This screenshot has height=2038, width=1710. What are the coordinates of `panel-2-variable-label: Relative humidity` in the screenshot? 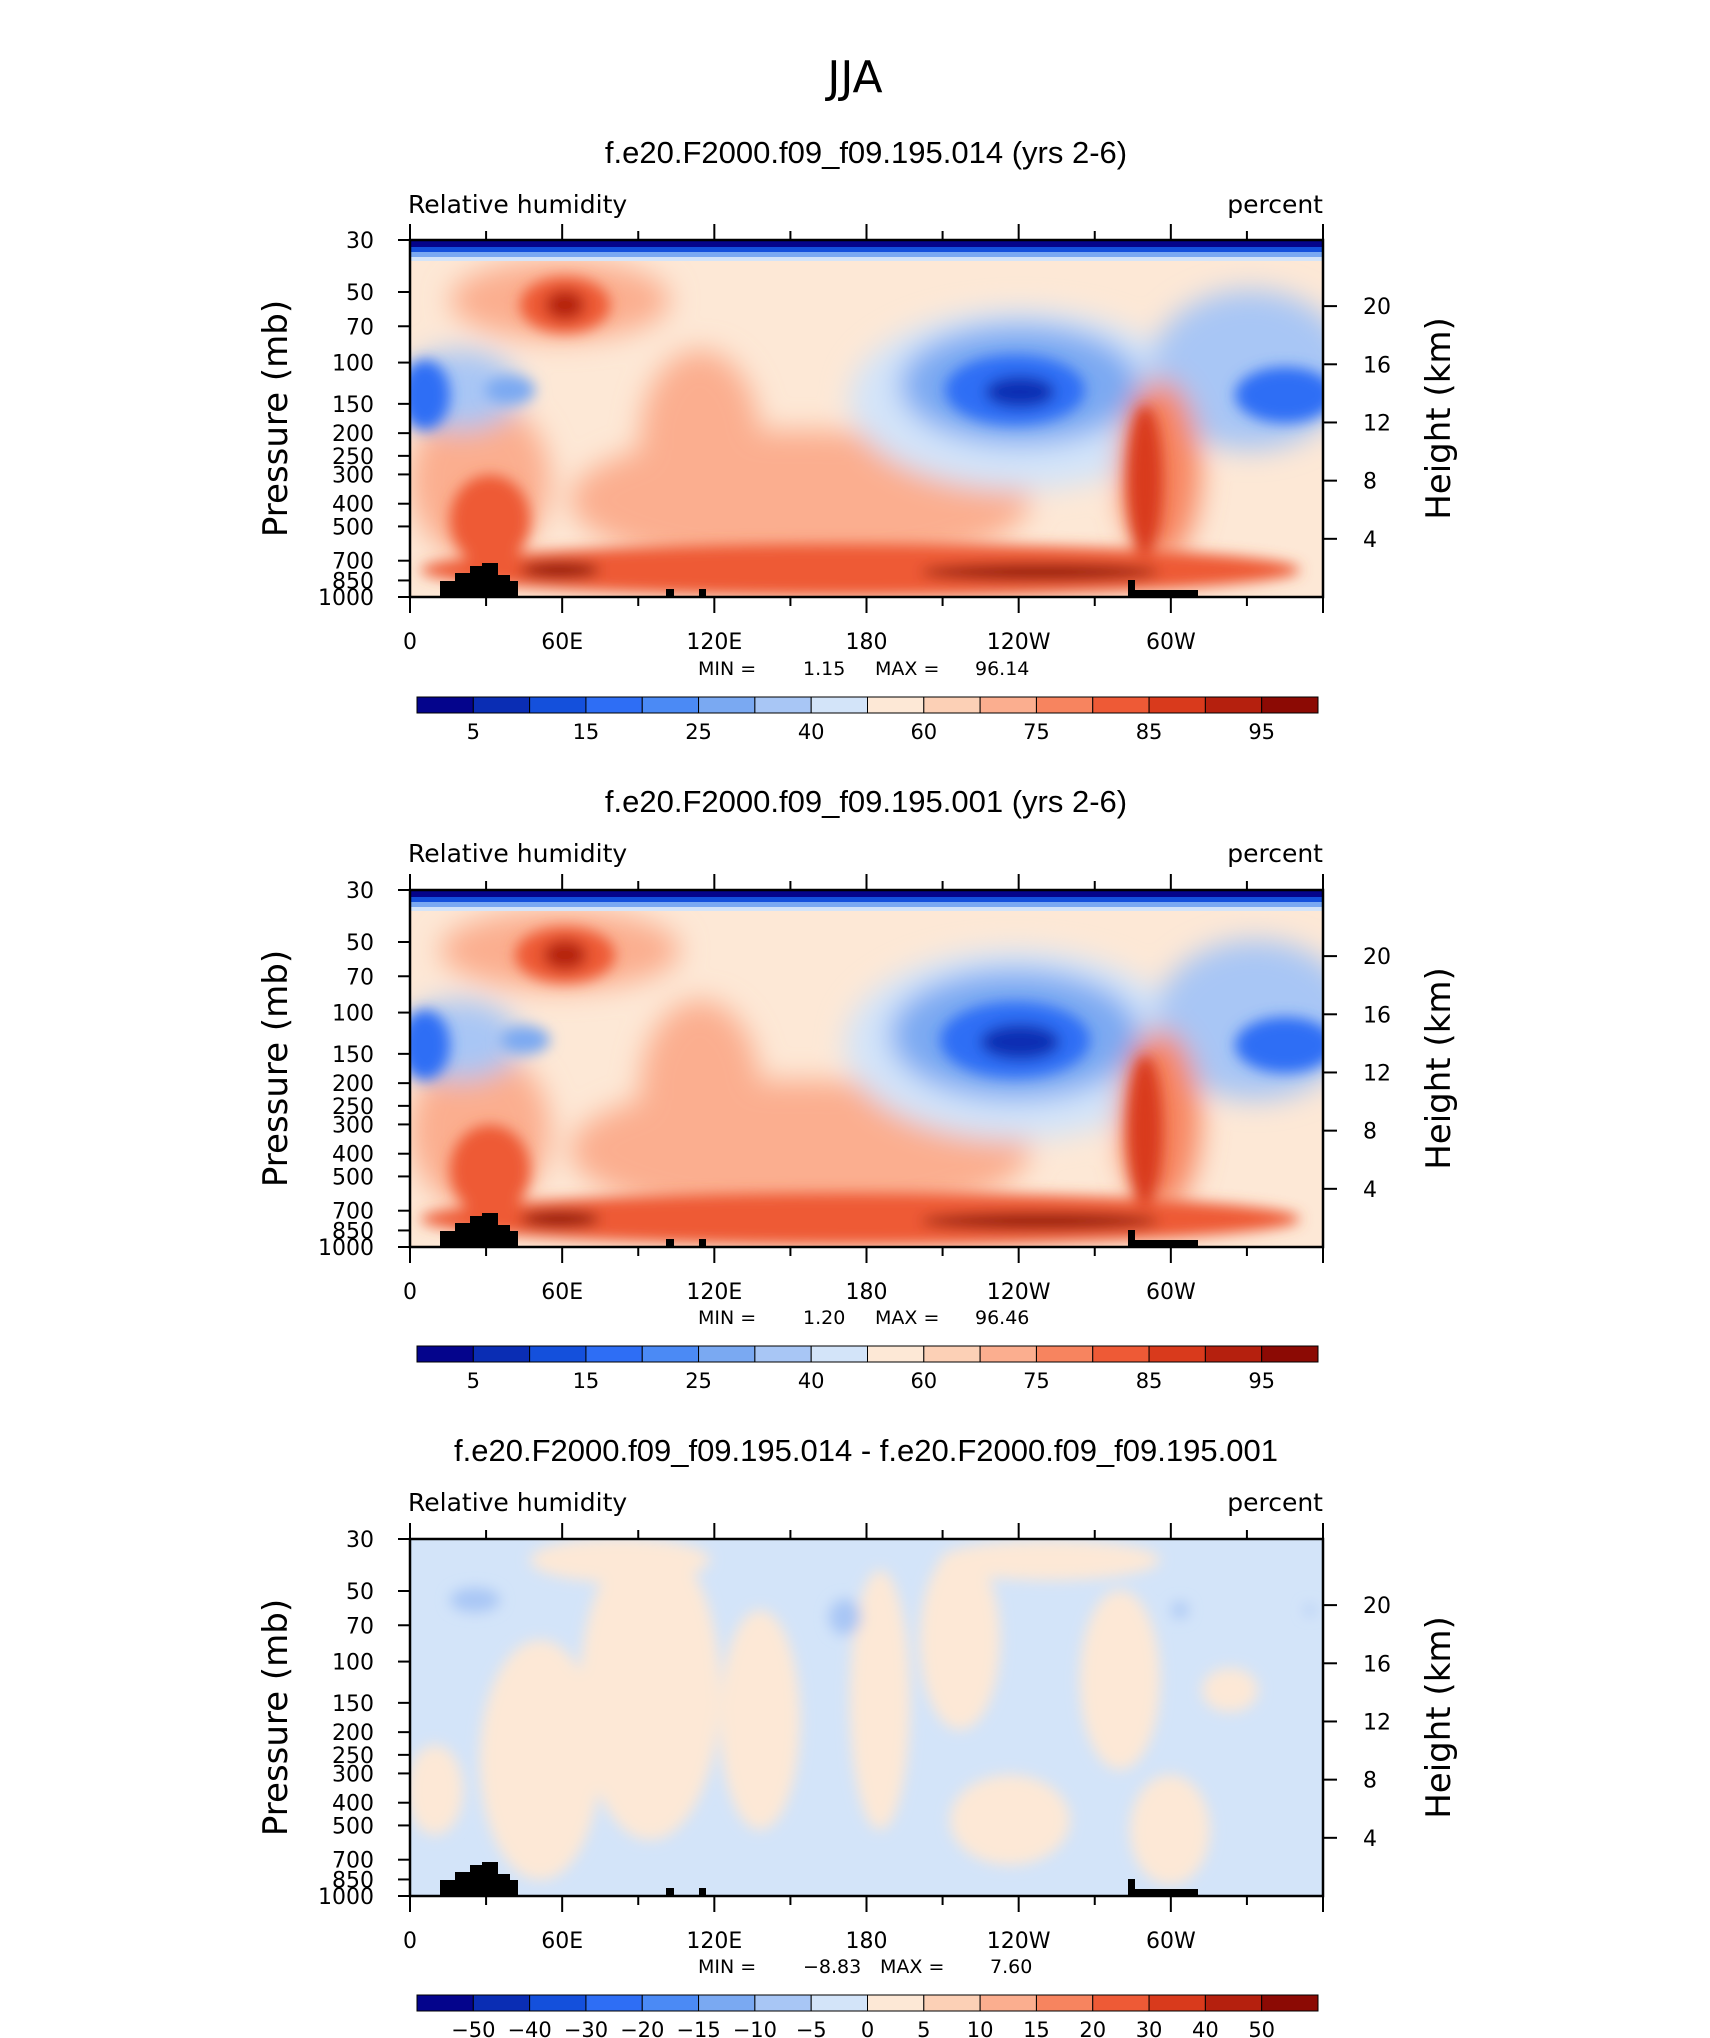 It's located at (517, 853).